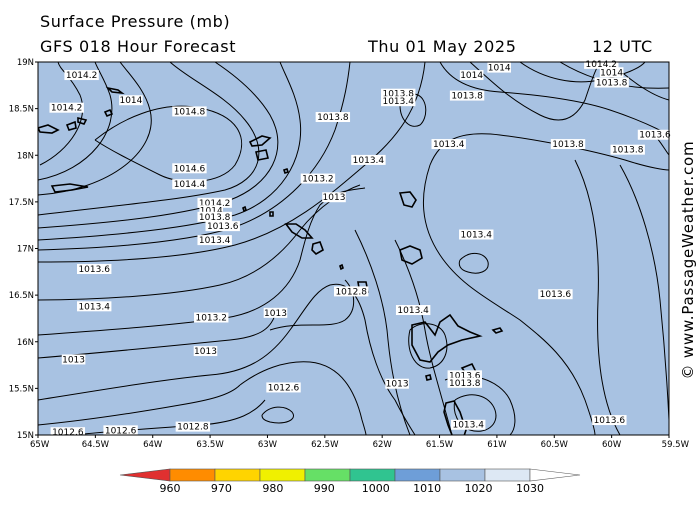  Describe the element at coordinates (138, 46) in the screenshot. I see `forecast-label: GFS 018 Hour Forecast` at that location.